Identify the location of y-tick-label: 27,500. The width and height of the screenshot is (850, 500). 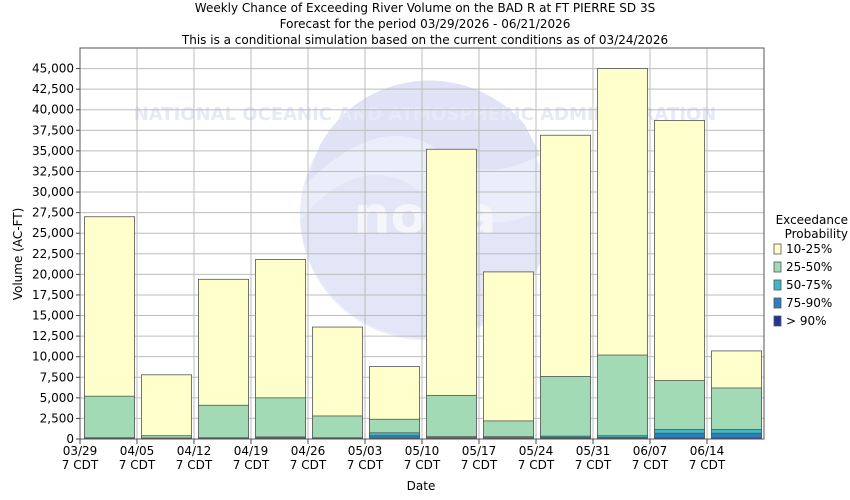
(53, 213).